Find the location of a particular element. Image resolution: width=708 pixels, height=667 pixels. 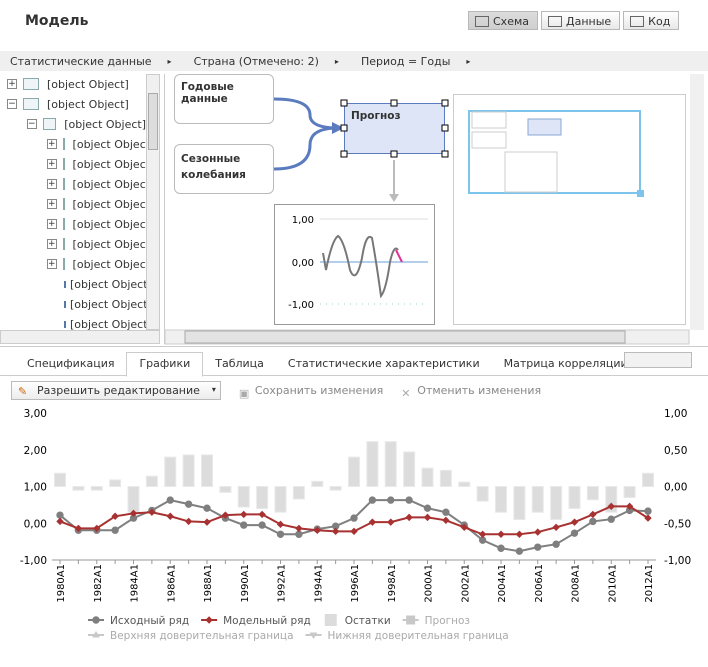

preview-forecast is located at coordinates (399, 256).